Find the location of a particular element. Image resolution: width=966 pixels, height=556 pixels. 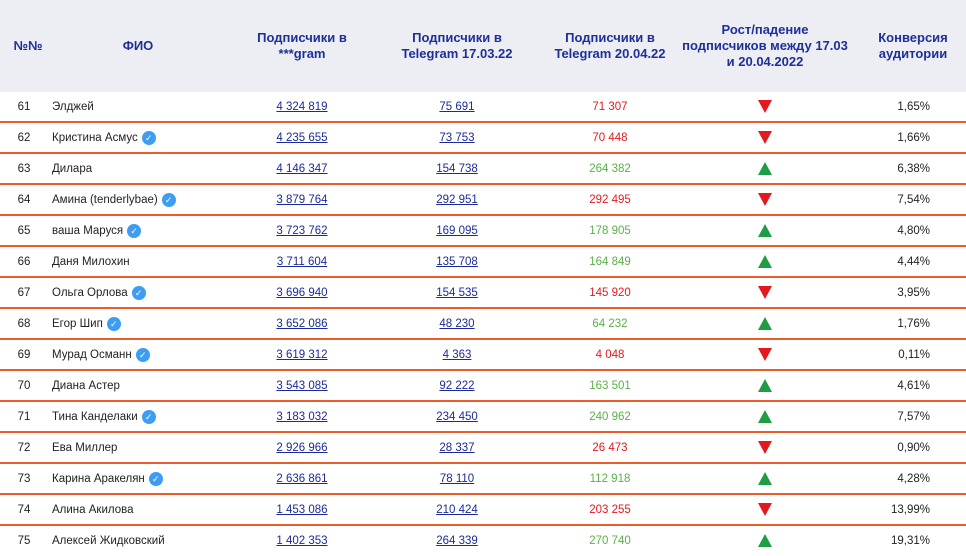

person-name: Алина Акилова is located at coordinates (93, 509).